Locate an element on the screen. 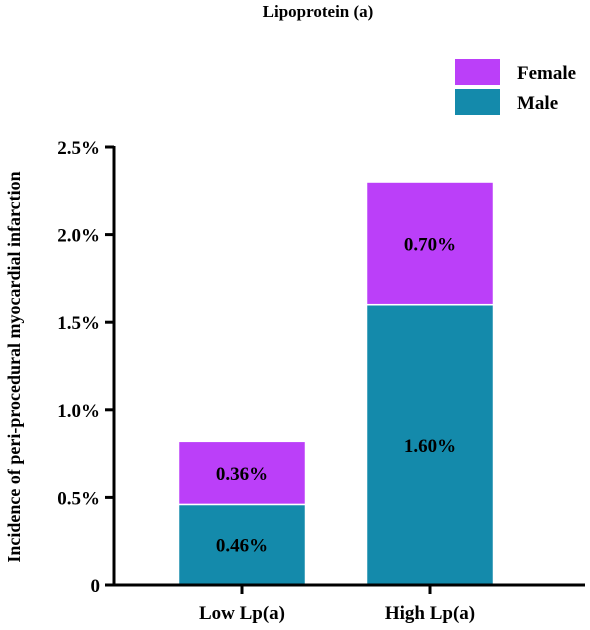 Image resolution: width=590 pixels, height=630 pixels. legend: Female Male is located at coordinates (515, 87).